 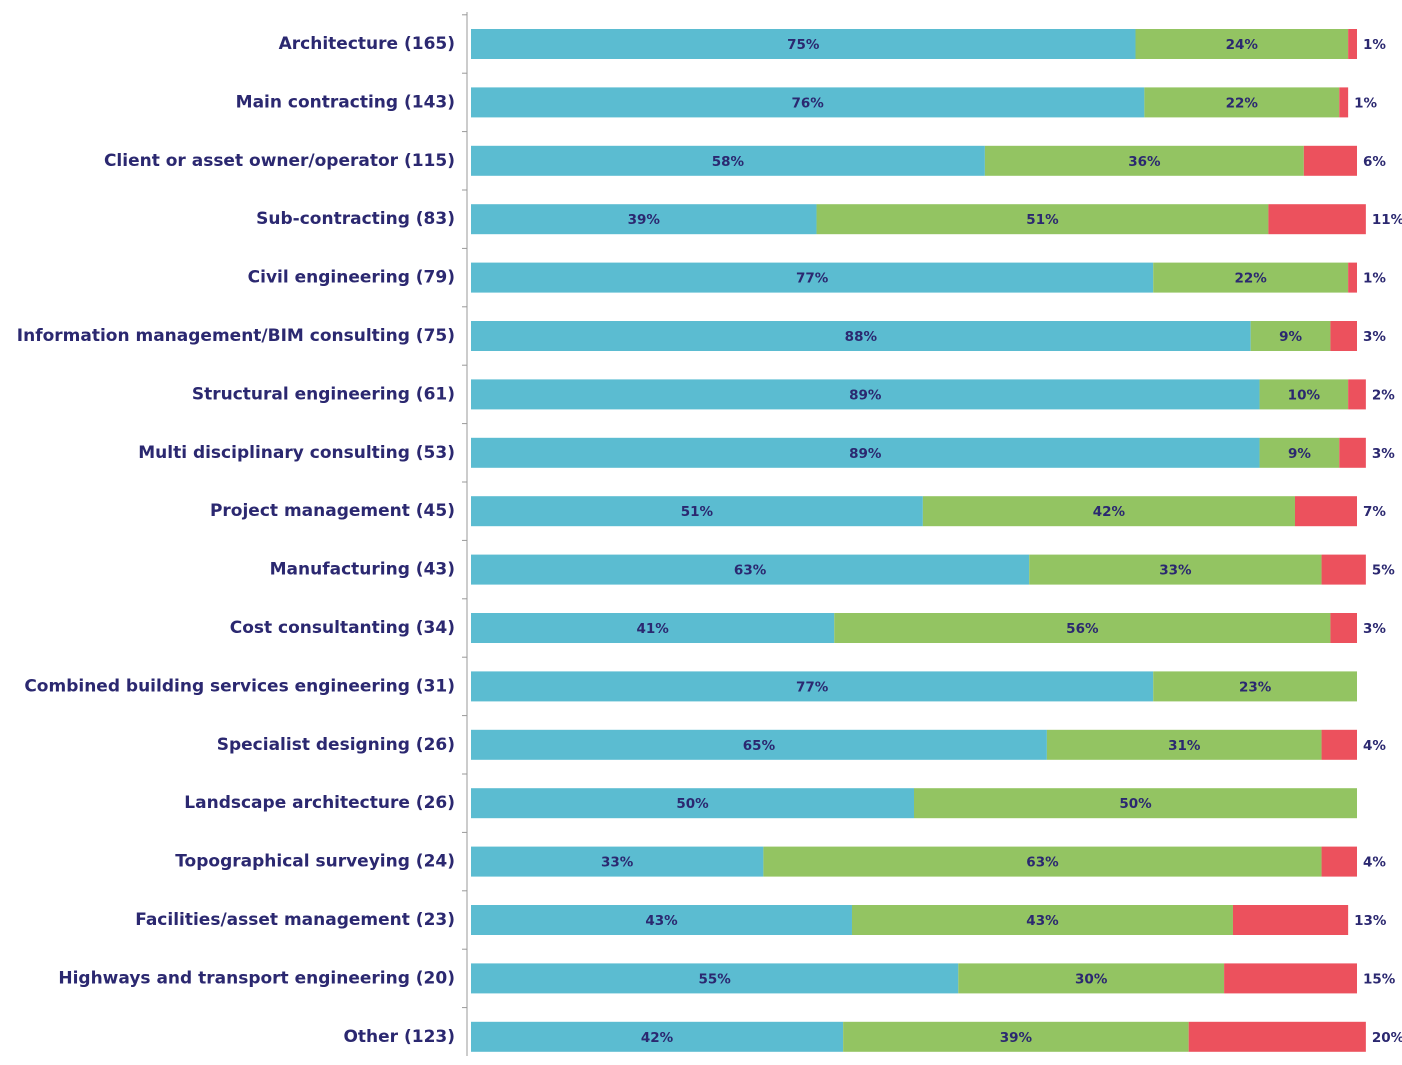 I want to click on category-label: Architecture (165), so click(x=367, y=44).